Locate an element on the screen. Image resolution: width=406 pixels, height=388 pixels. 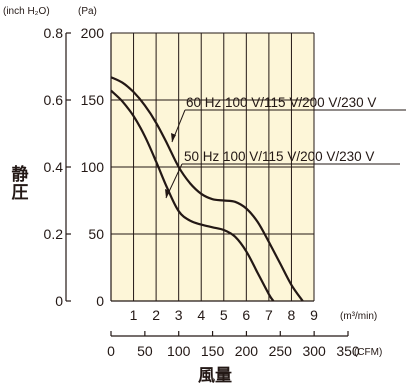
x-tick-label-m3min: 8 is located at coordinates (292, 315).